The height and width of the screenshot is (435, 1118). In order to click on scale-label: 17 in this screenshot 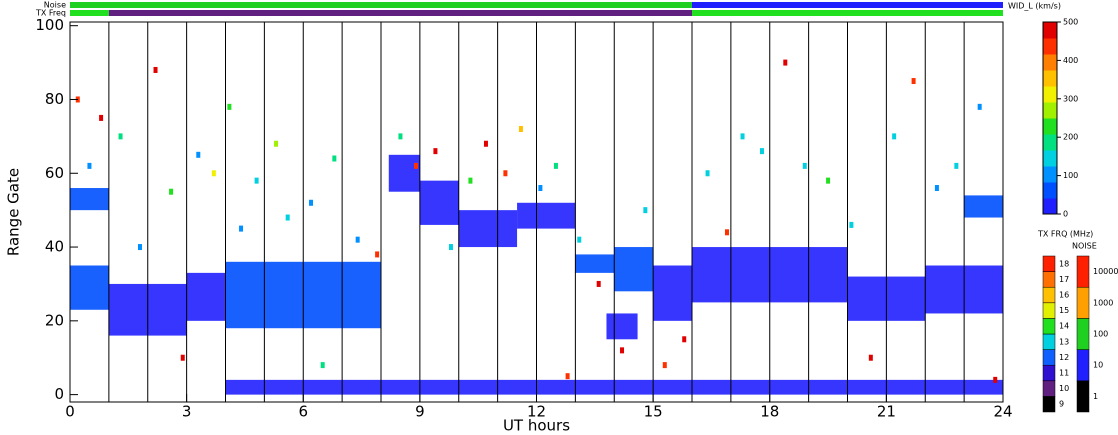, I will do `click(1064, 279)`.